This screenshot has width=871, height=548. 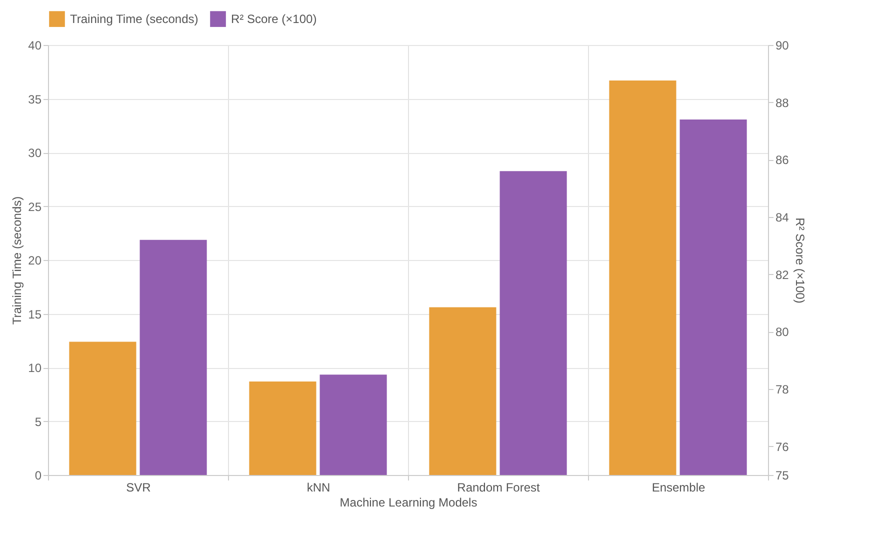 I want to click on x-tick-label: Ensemble, so click(x=679, y=487).